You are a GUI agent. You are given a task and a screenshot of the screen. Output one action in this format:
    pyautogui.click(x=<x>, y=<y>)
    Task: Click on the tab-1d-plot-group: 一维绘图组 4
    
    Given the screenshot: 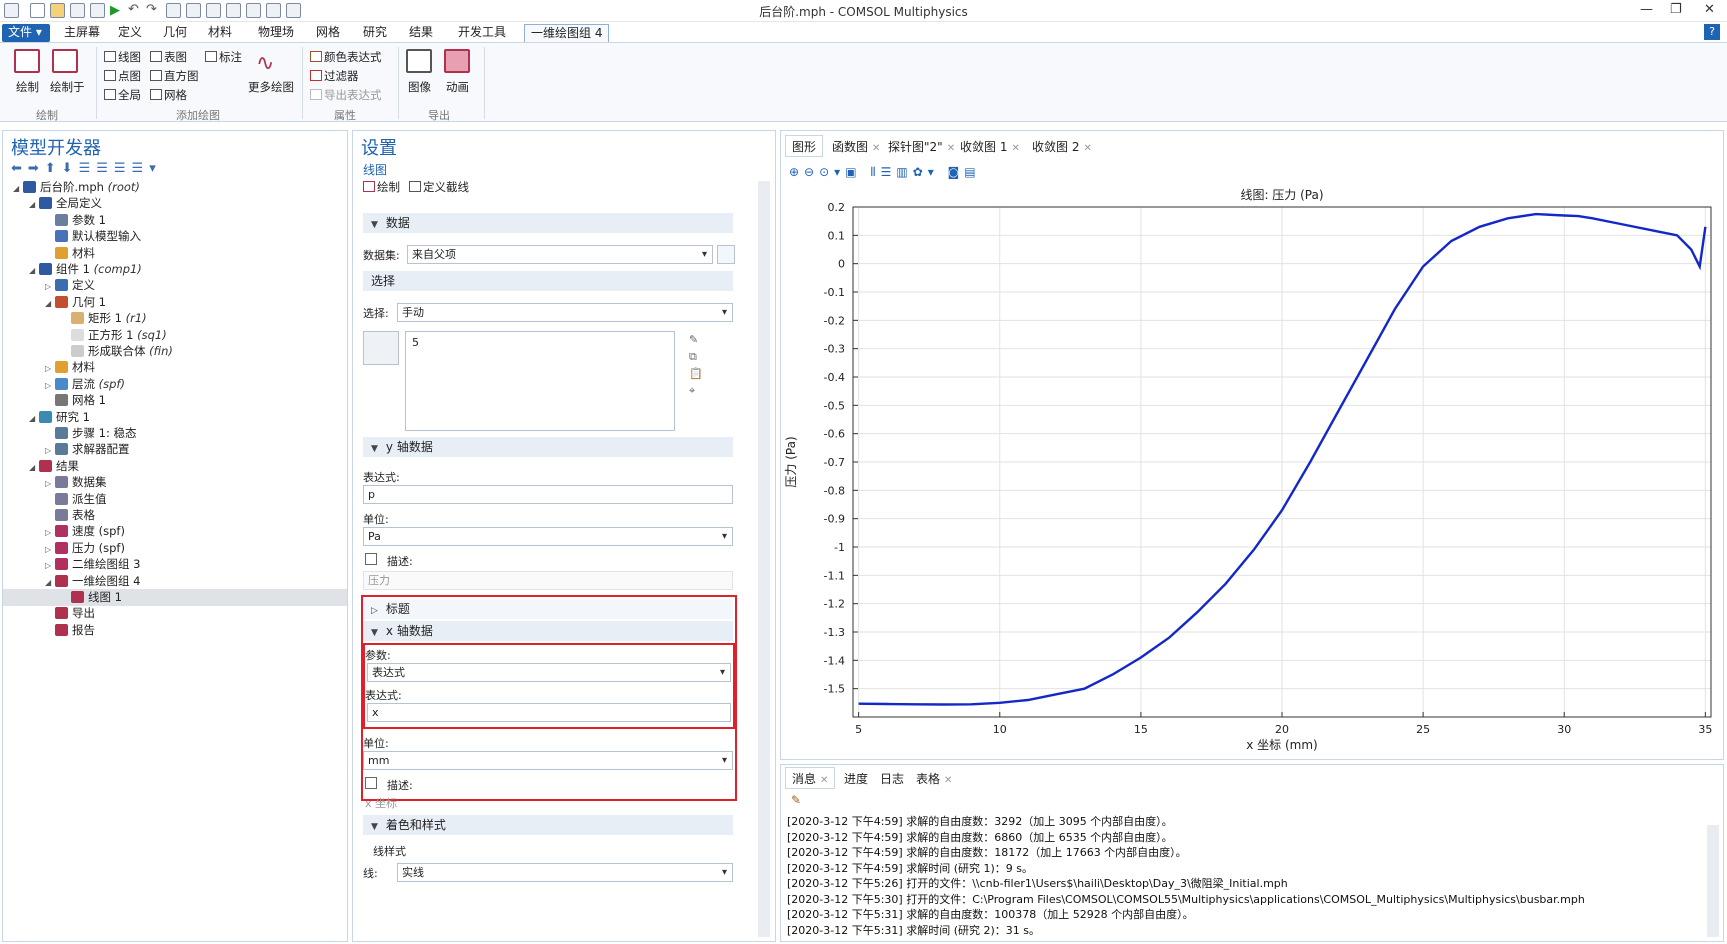 What is the action you would take?
    pyautogui.click(x=567, y=34)
    